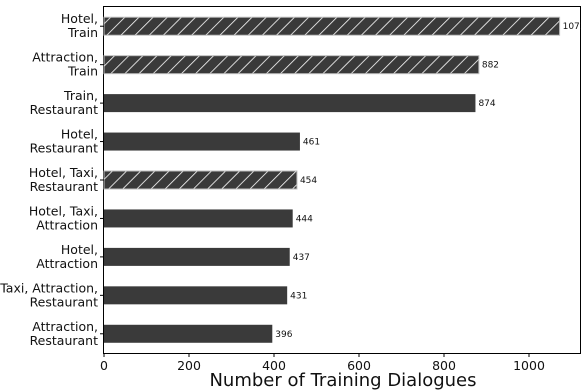 The width and height of the screenshot is (581, 392). Describe the element at coordinates (304, 219) in the screenshot. I see `data-label: 444` at that location.